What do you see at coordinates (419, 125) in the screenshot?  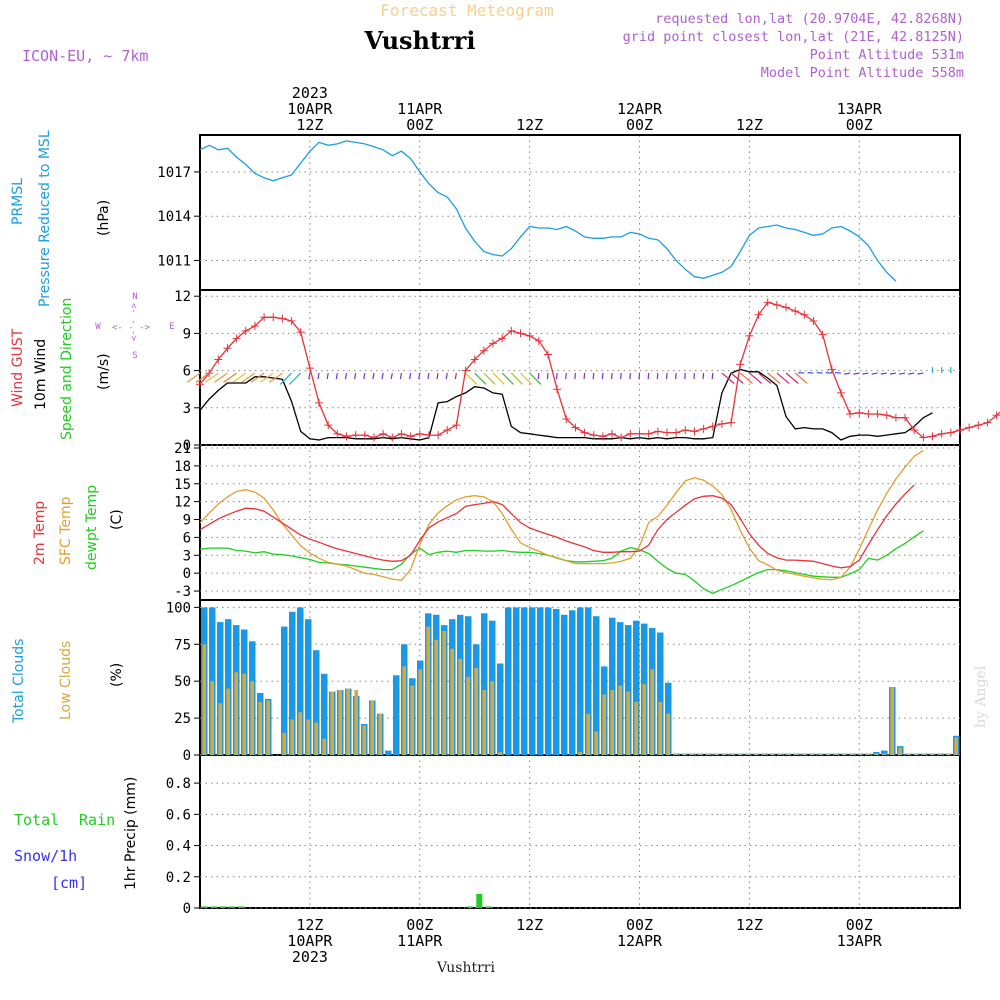 I see `time-label-top: 00Z` at bounding box center [419, 125].